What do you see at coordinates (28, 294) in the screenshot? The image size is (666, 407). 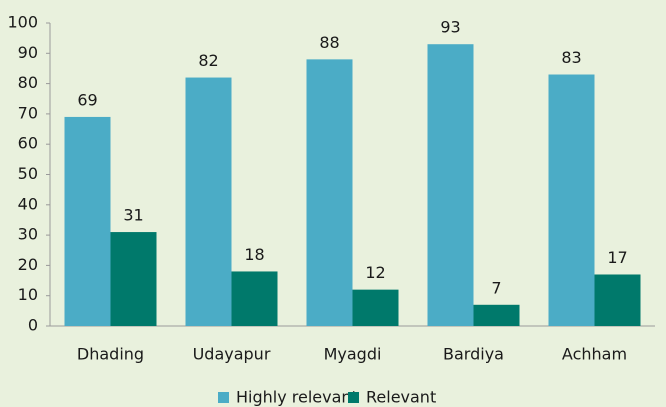 I see `y-tick-label: 10` at bounding box center [28, 294].